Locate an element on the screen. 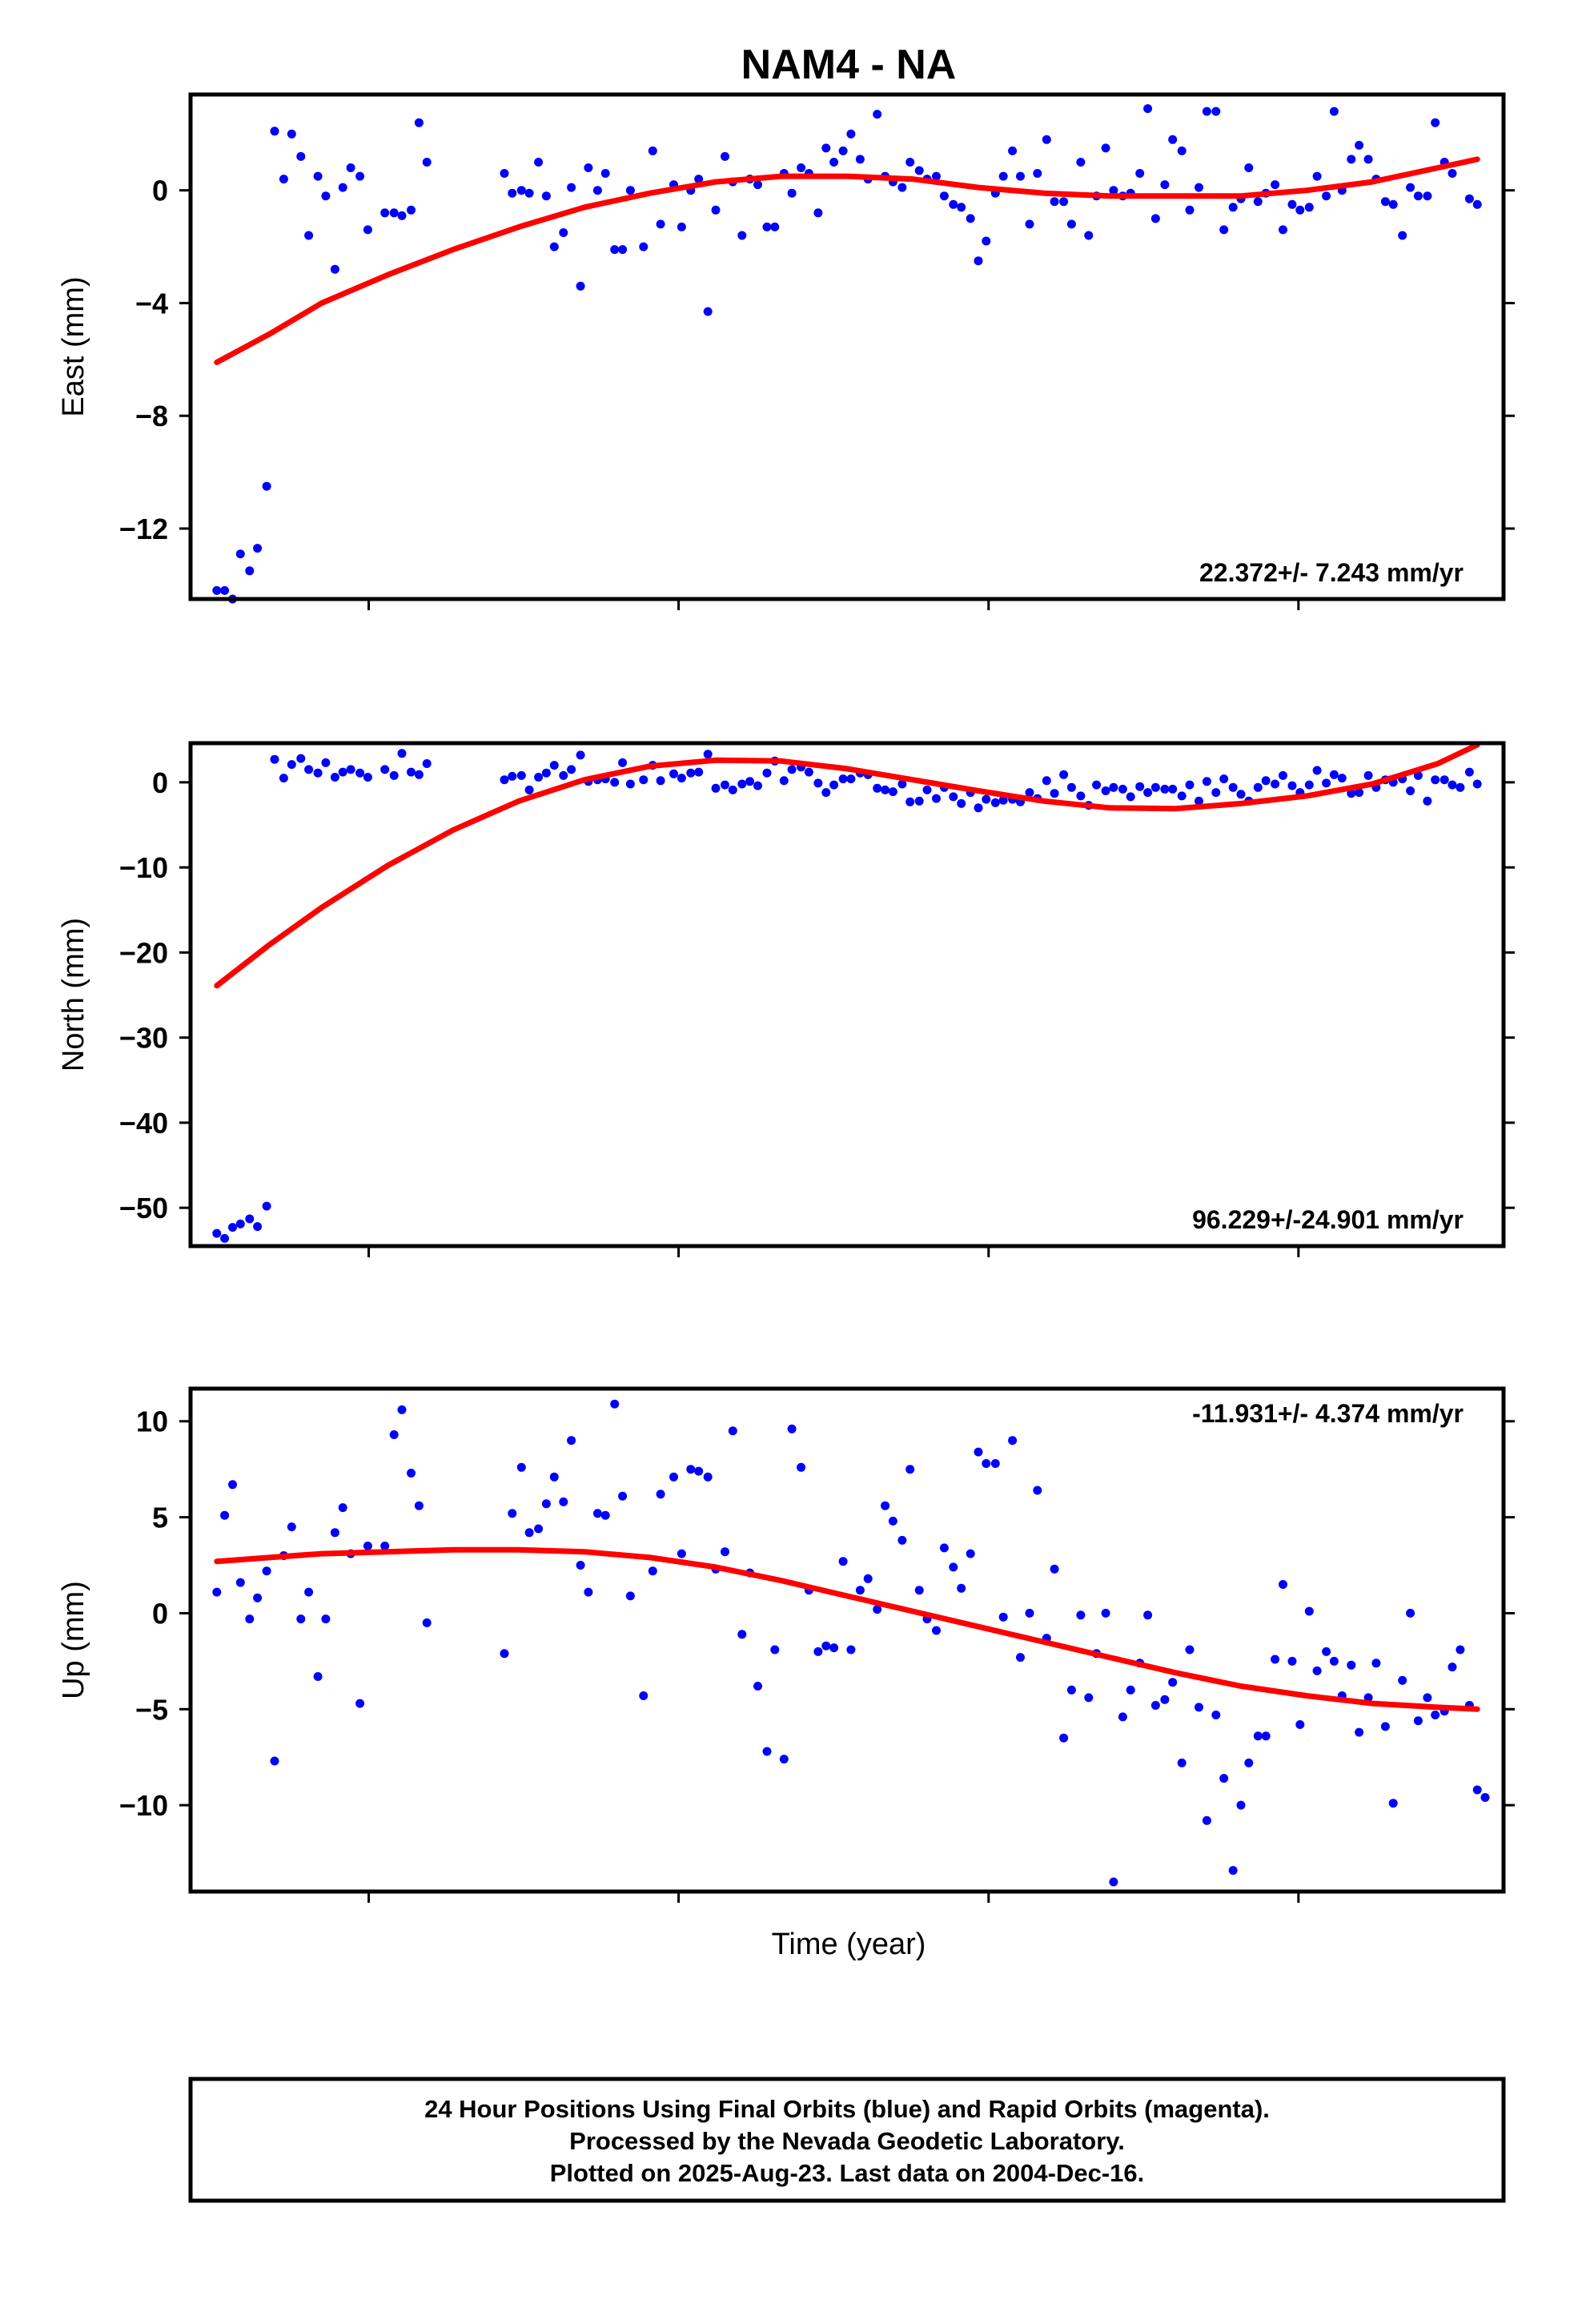 This screenshot has width=1582, height=2324. north-y-tick-label: −50 is located at coordinates (144, 1208).